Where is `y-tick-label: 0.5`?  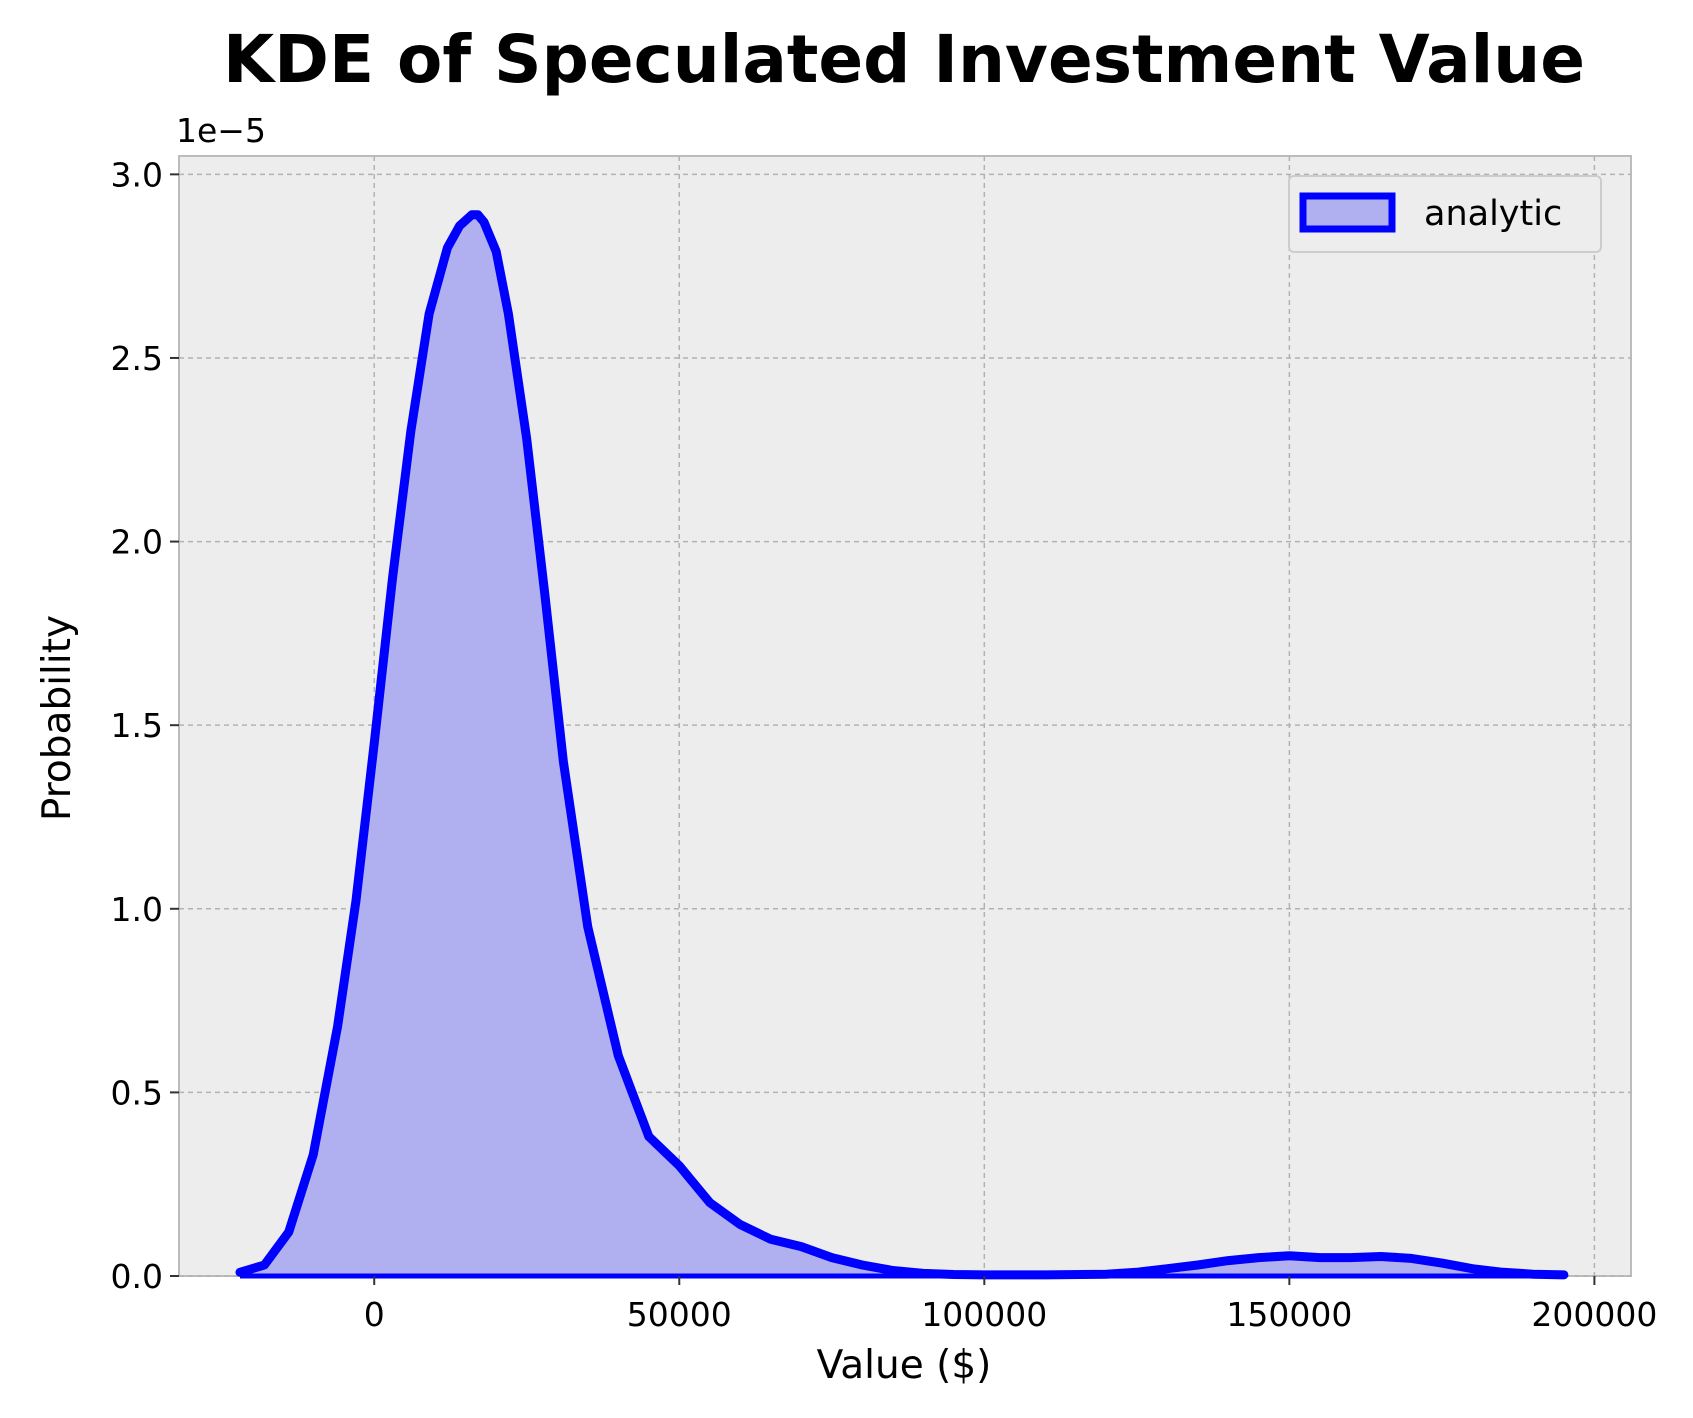 y-tick-label: 0.5 is located at coordinates (137, 1092).